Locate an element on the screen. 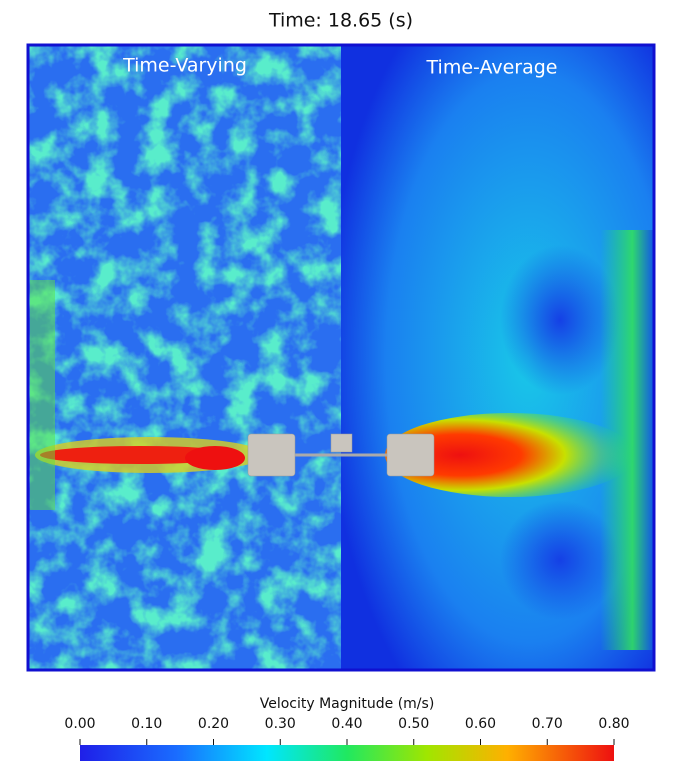  colorbar-label: Velocity Magnitude (m/s) is located at coordinates (347, 704).